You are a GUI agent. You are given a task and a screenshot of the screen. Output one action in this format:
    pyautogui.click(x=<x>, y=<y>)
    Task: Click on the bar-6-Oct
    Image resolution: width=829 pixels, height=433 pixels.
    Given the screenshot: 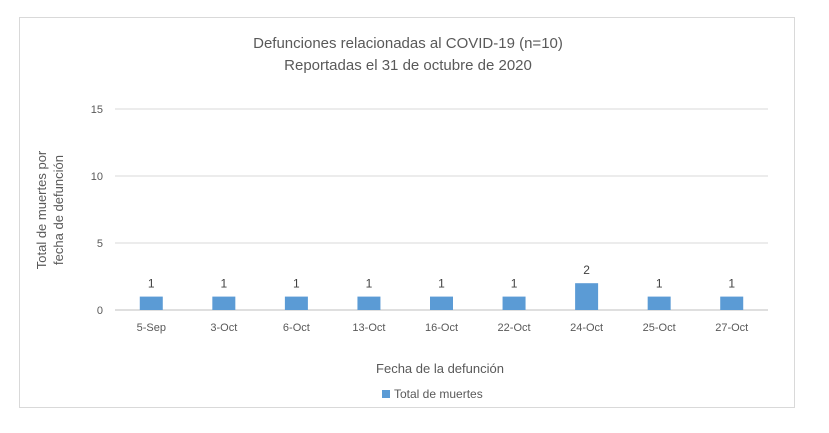 What is the action you would take?
    pyautogui.click(x=296, y=303)
    